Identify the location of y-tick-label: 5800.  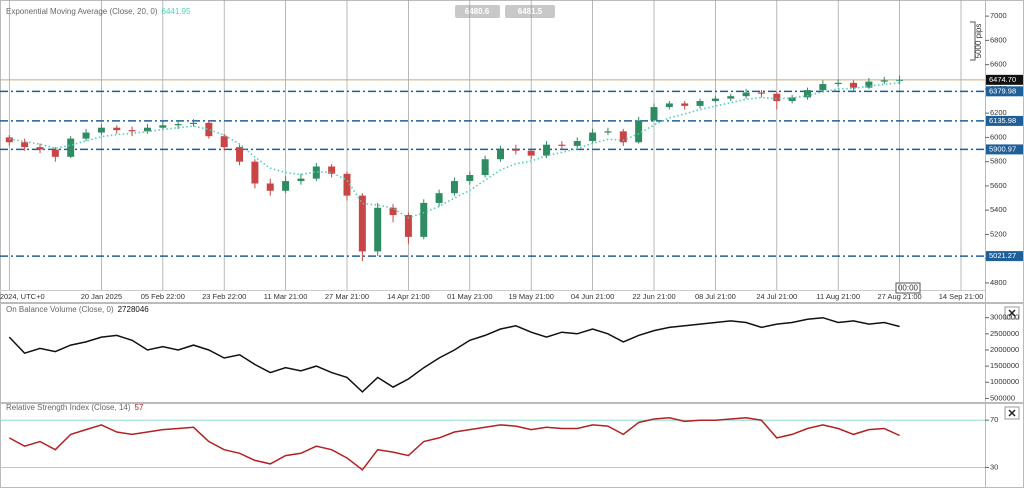
(998, 161).